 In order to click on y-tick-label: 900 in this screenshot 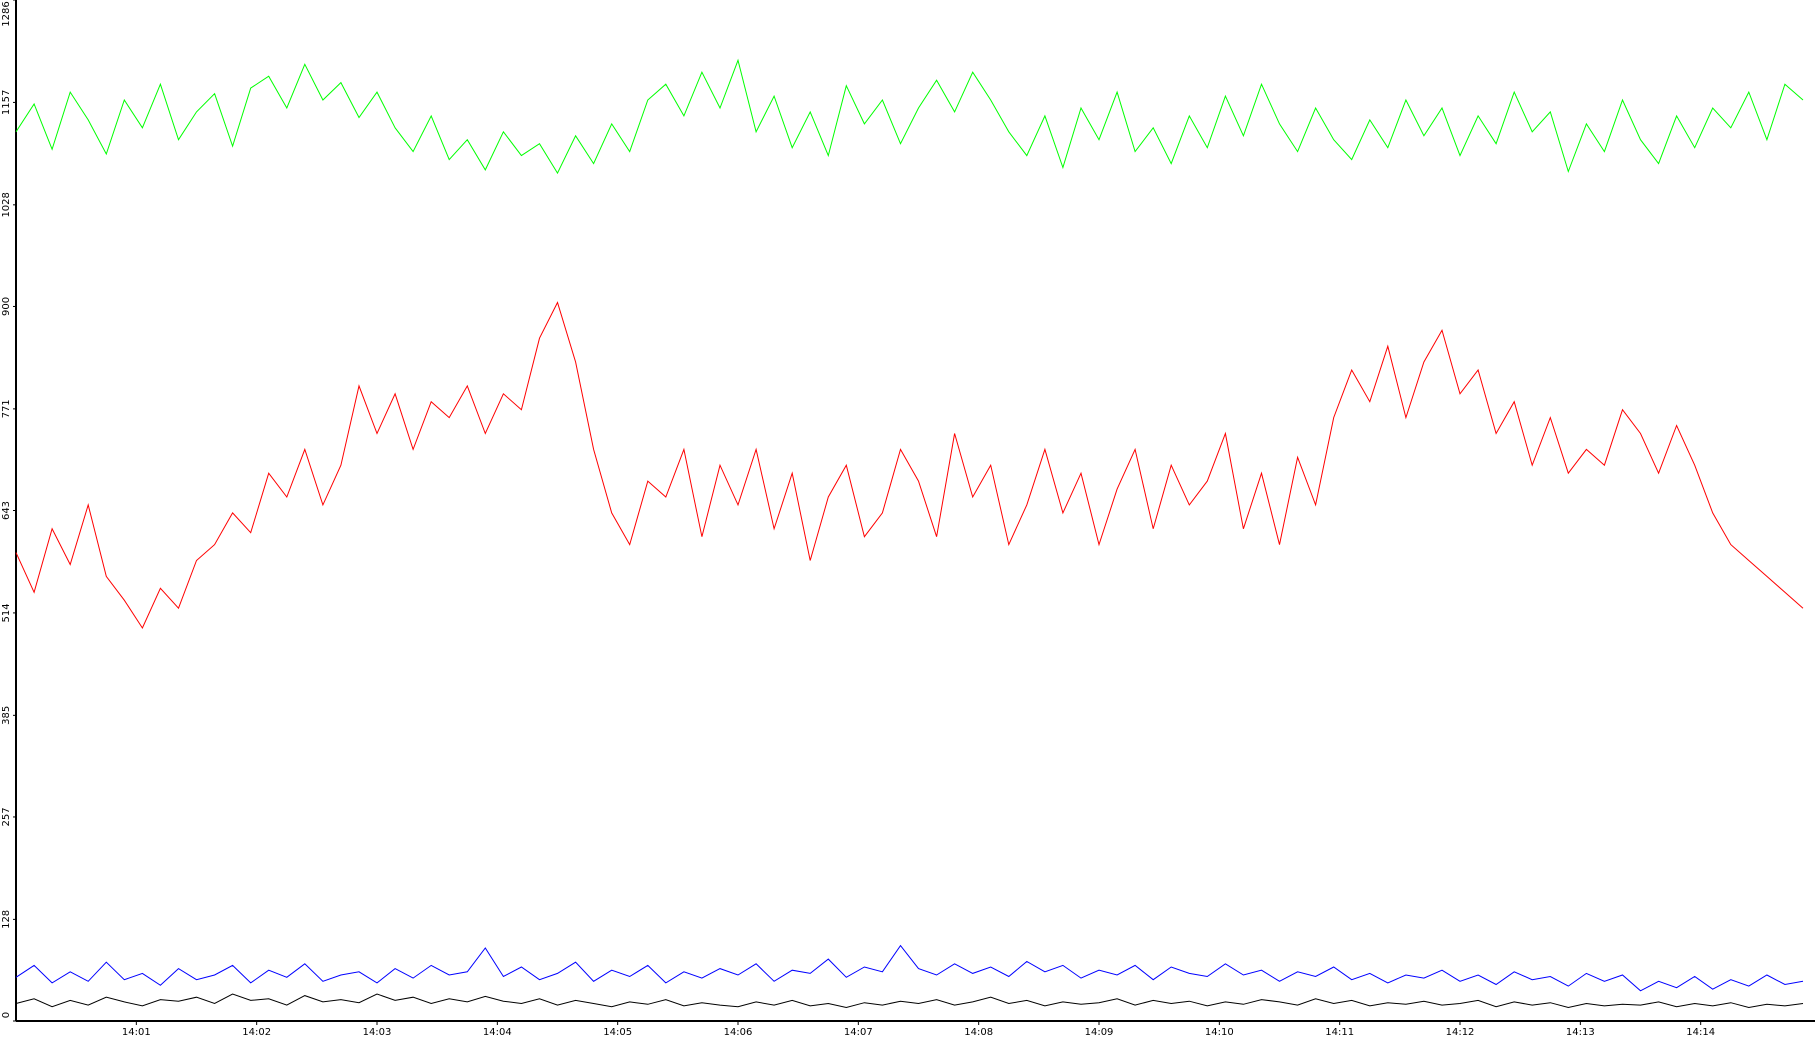, I will do `click(6, 306)`.